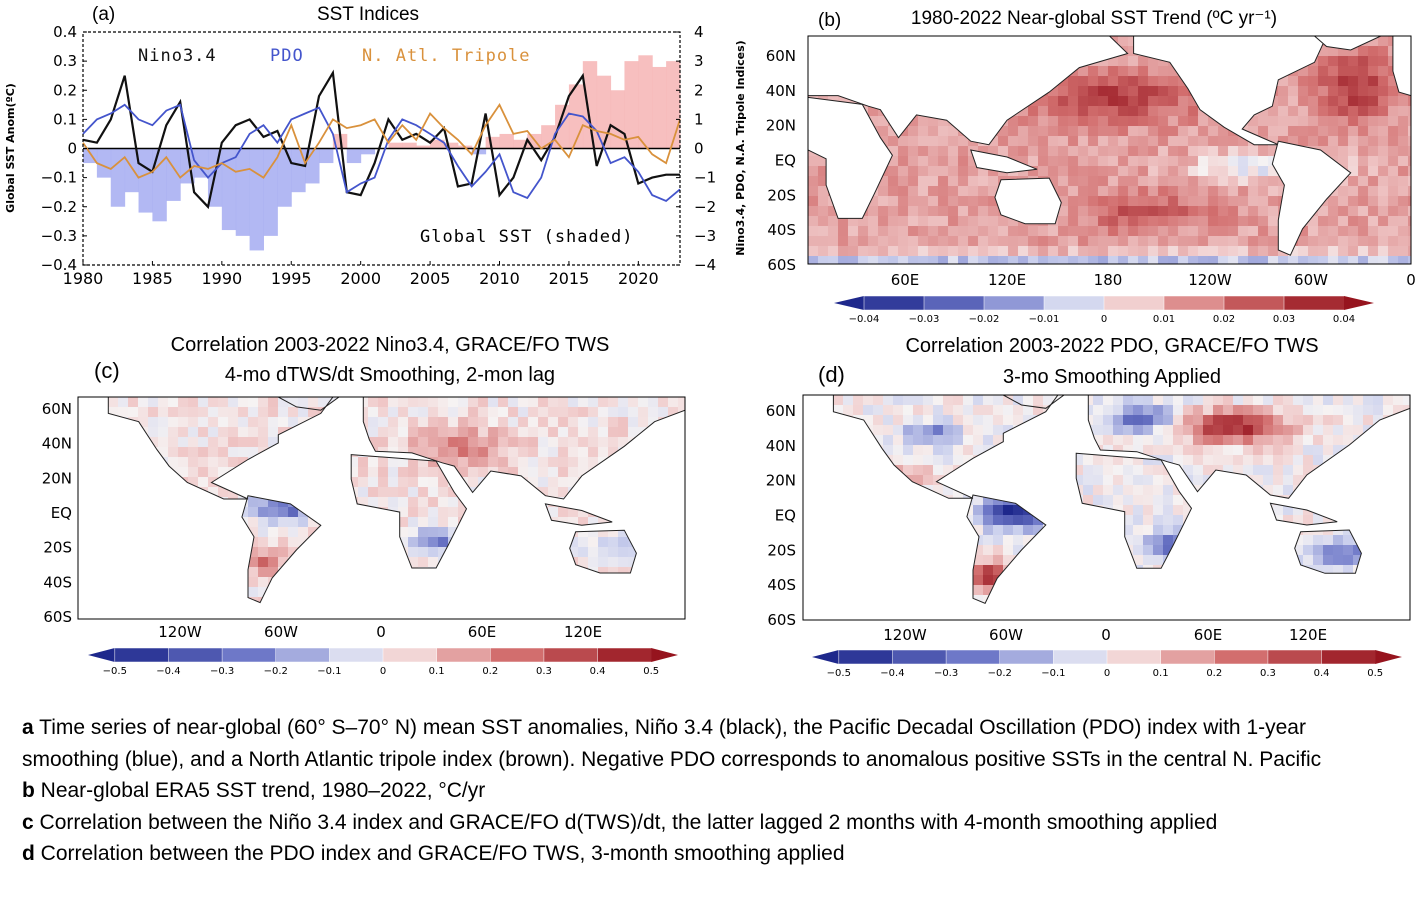  Describe the element at coordinates (968, 91) in the screenshot. I see `landmass-eurasia` at that location.